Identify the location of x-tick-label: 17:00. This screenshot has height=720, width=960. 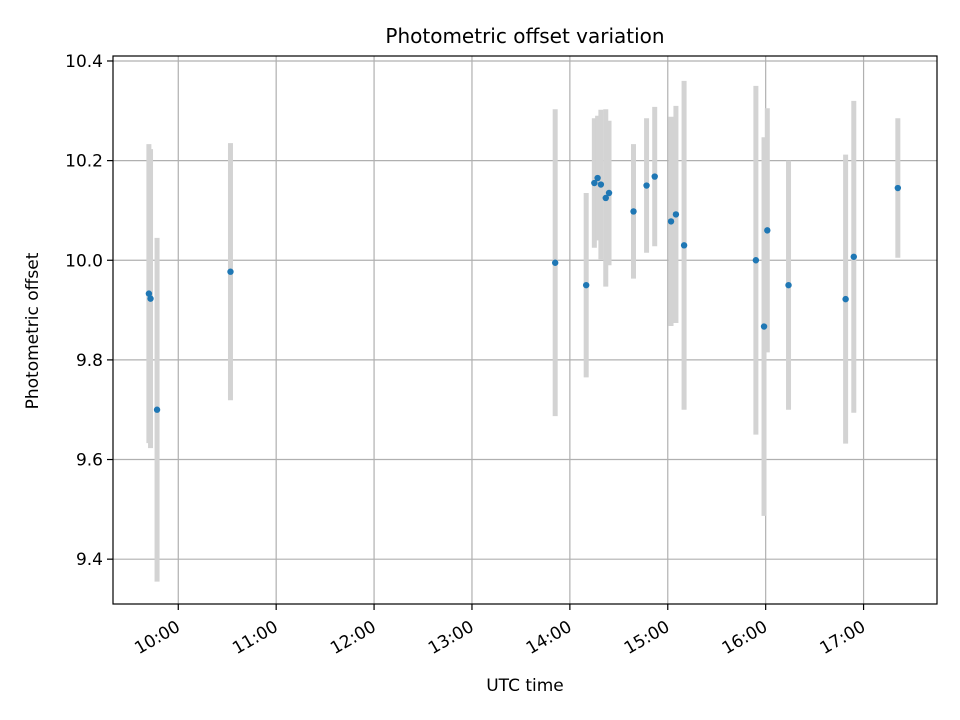
(843, 638).